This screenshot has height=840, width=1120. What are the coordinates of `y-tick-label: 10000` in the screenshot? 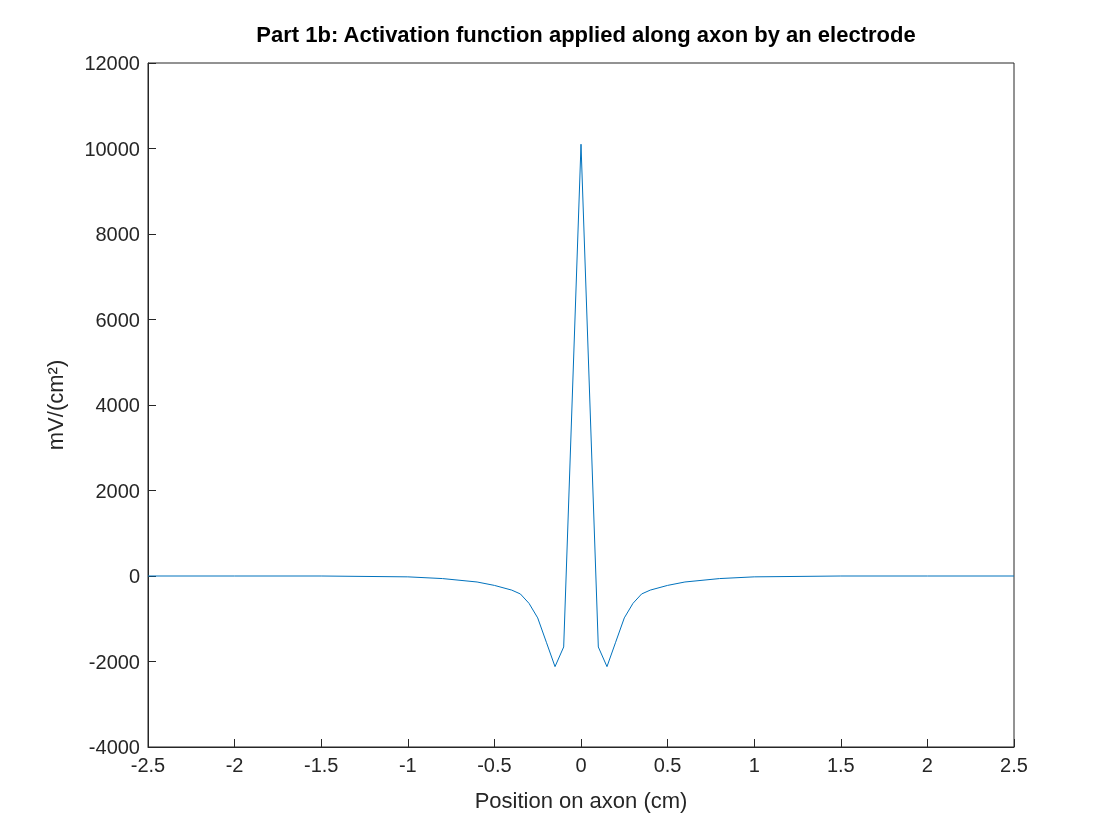 It's located at (112, 148).